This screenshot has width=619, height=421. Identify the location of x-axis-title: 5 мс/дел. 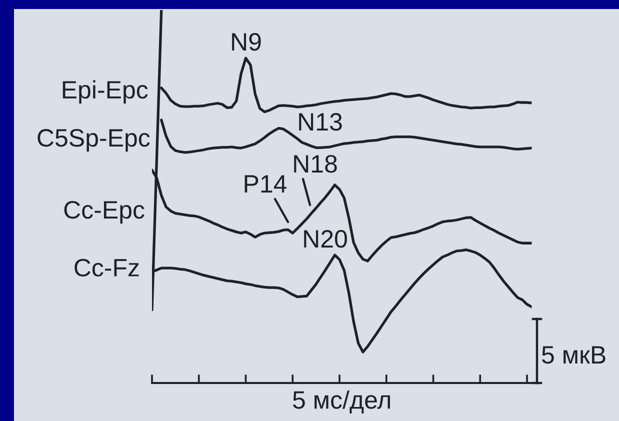
(341, 402).